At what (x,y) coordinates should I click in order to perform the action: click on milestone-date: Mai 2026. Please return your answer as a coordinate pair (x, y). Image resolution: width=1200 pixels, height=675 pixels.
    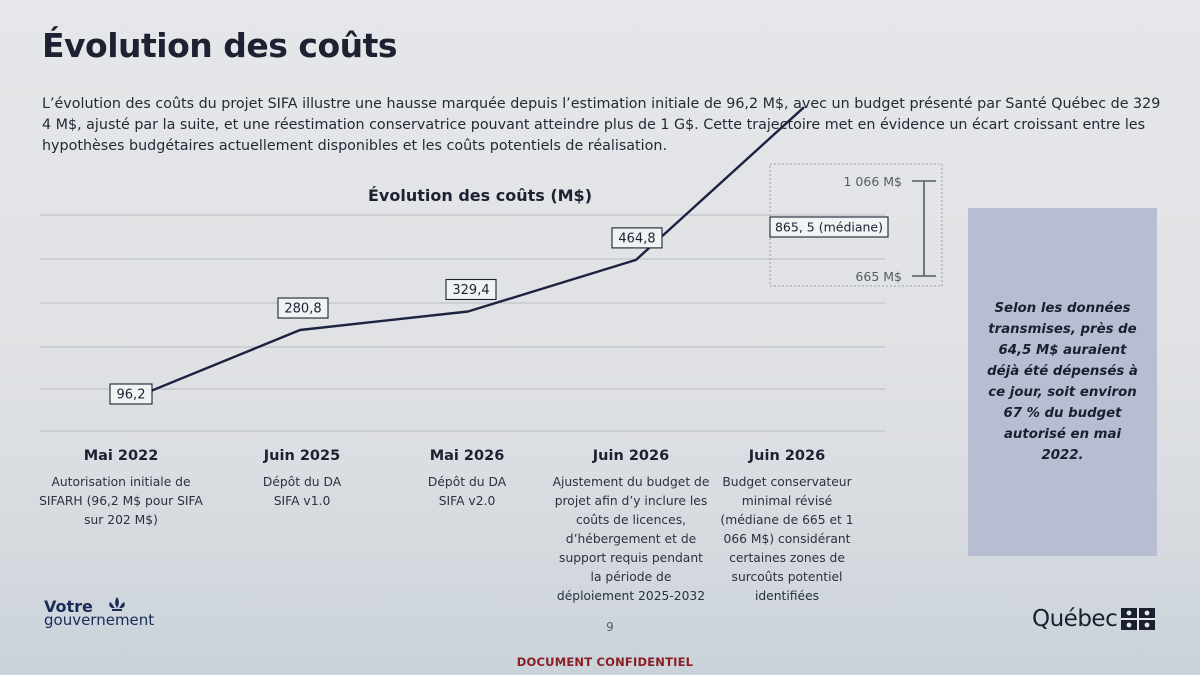
    Looking at the image, I should click on (467, 456).